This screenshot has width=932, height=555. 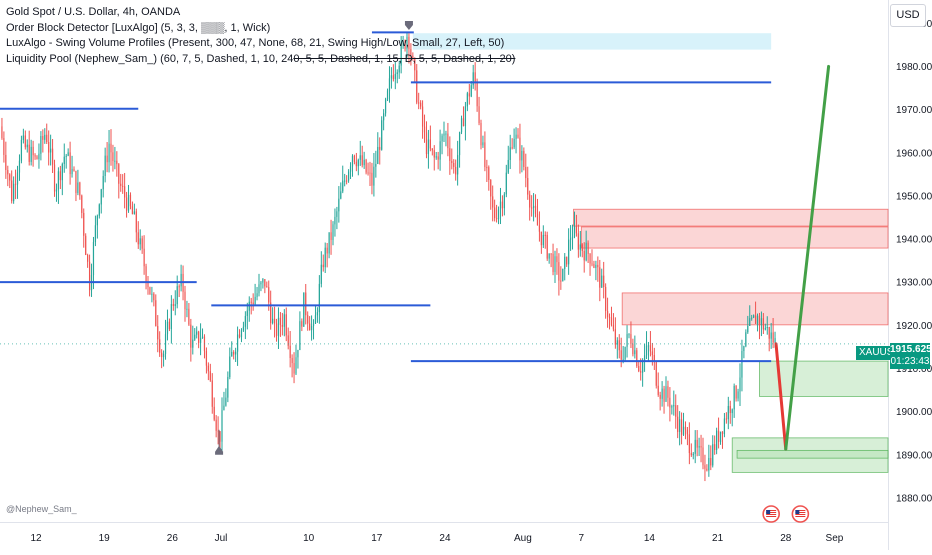 What do you see at coordinates (781, 396) in the screenshot?
I see `projection-down-line` at bounding box center [781, 396].